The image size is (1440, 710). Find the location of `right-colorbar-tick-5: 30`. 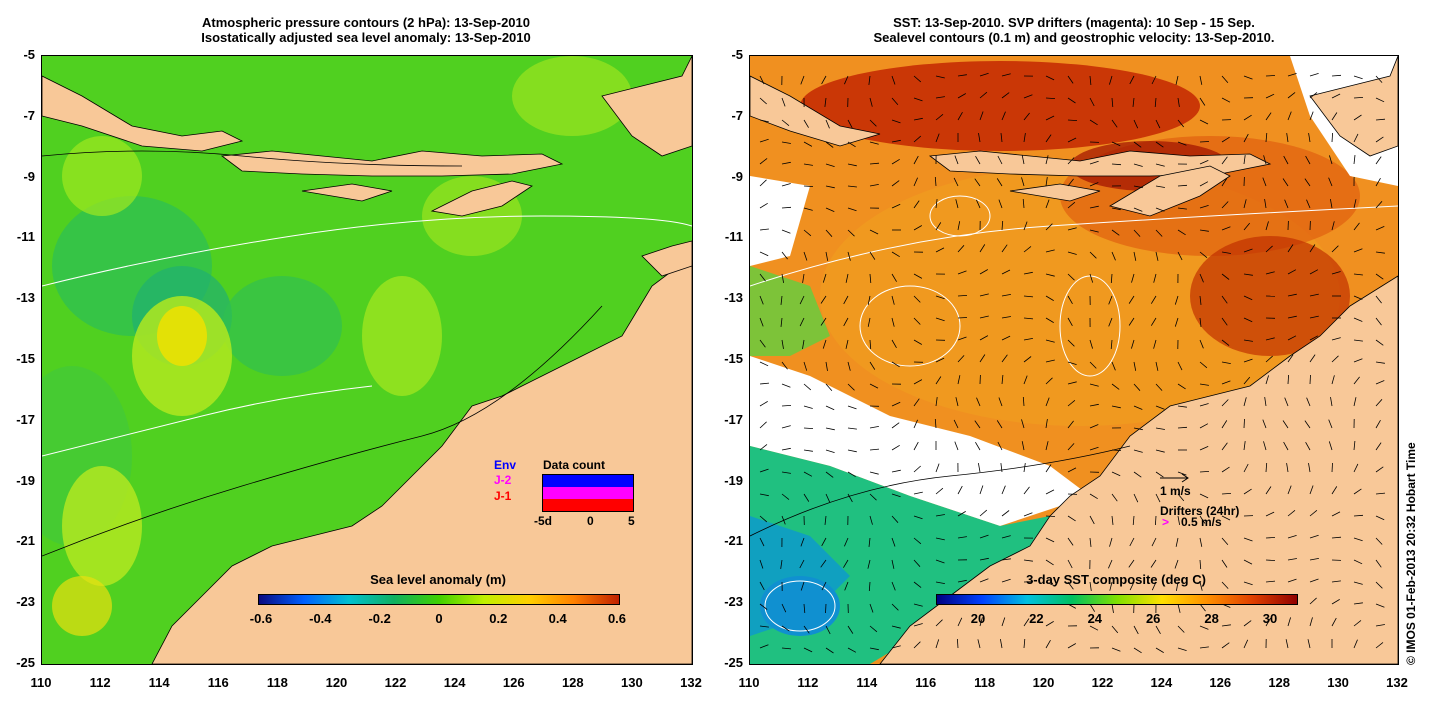

right-colorbar-tick-5: 30 is located at coordinates (1270, 618).